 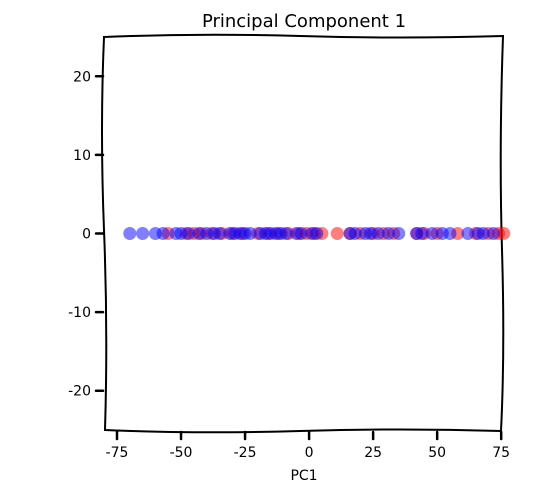 I want to click on x-tick-label: 0, so click(x=309, y=453).